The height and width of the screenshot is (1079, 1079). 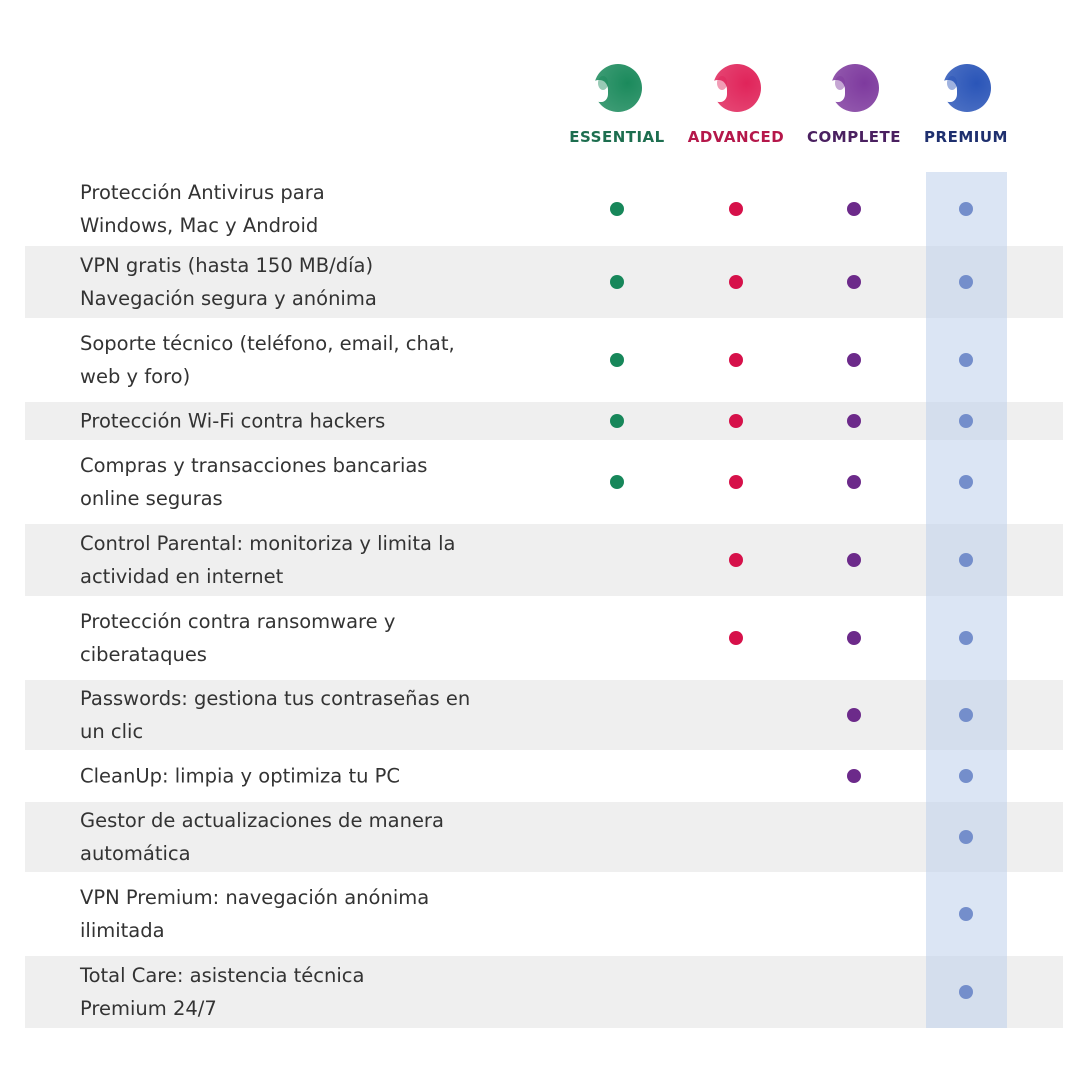 What do you see at coordinates (254, 465) in the screenshot?
I see `feature-line: Compras y transacciones bancarias` at bounding box center [254, 465].